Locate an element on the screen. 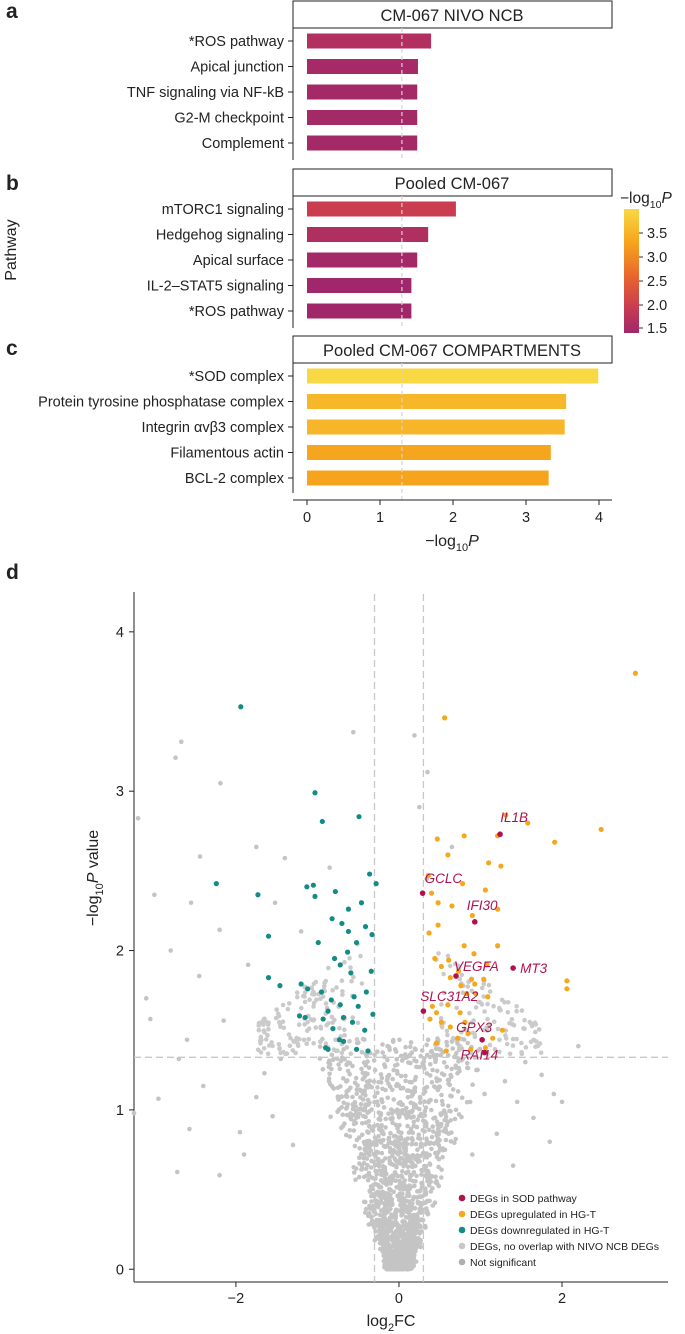  legend-swatch-no-overlap is located at coordinates (462, 1246).